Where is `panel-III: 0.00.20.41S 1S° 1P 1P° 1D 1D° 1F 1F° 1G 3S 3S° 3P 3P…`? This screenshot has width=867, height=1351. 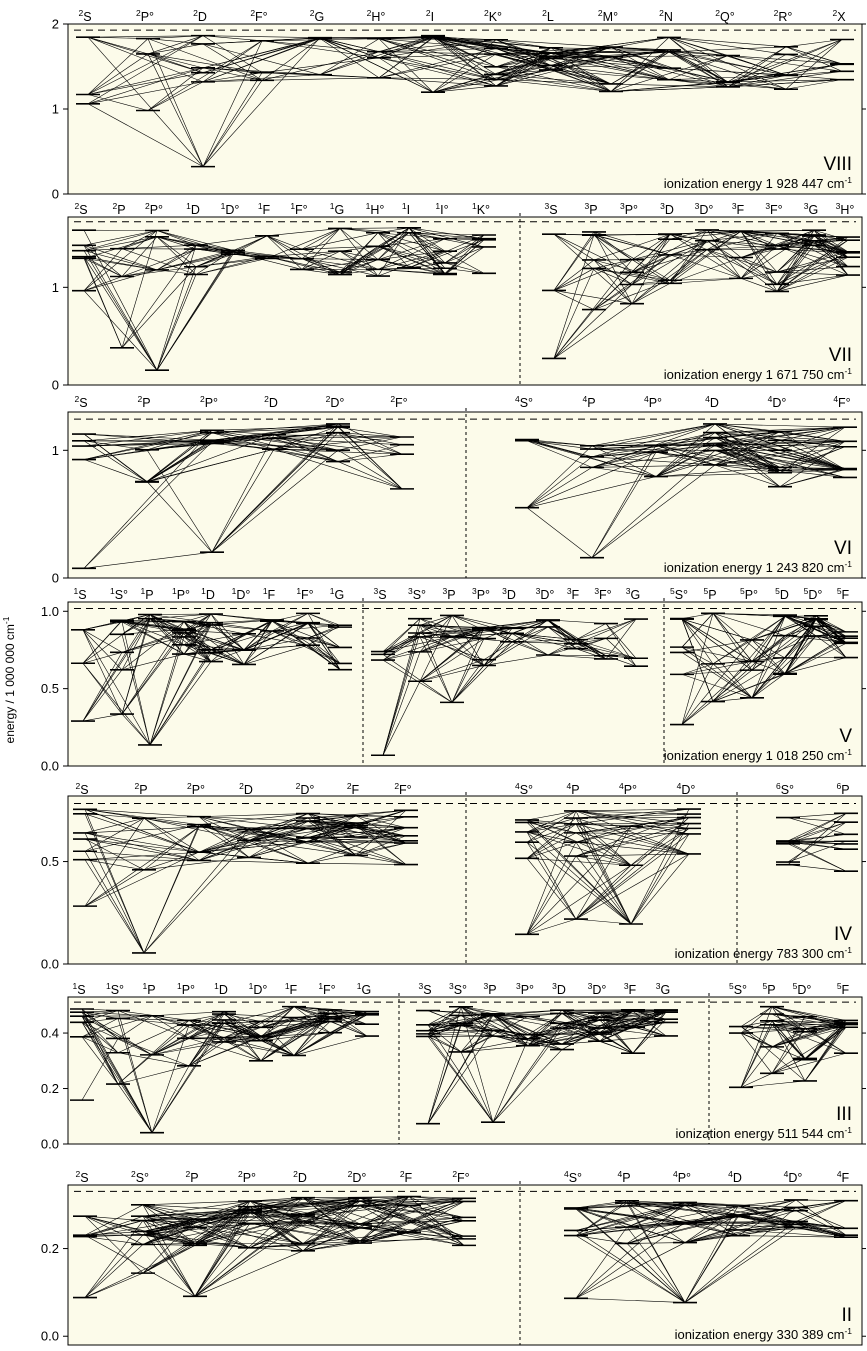 panel-III: 0.00.20.41S 1S° 1P 1P° 1D 1D° 1F 1F° 1G 3S 3S° 3P 3P… is located at coordinates (453, 1066).